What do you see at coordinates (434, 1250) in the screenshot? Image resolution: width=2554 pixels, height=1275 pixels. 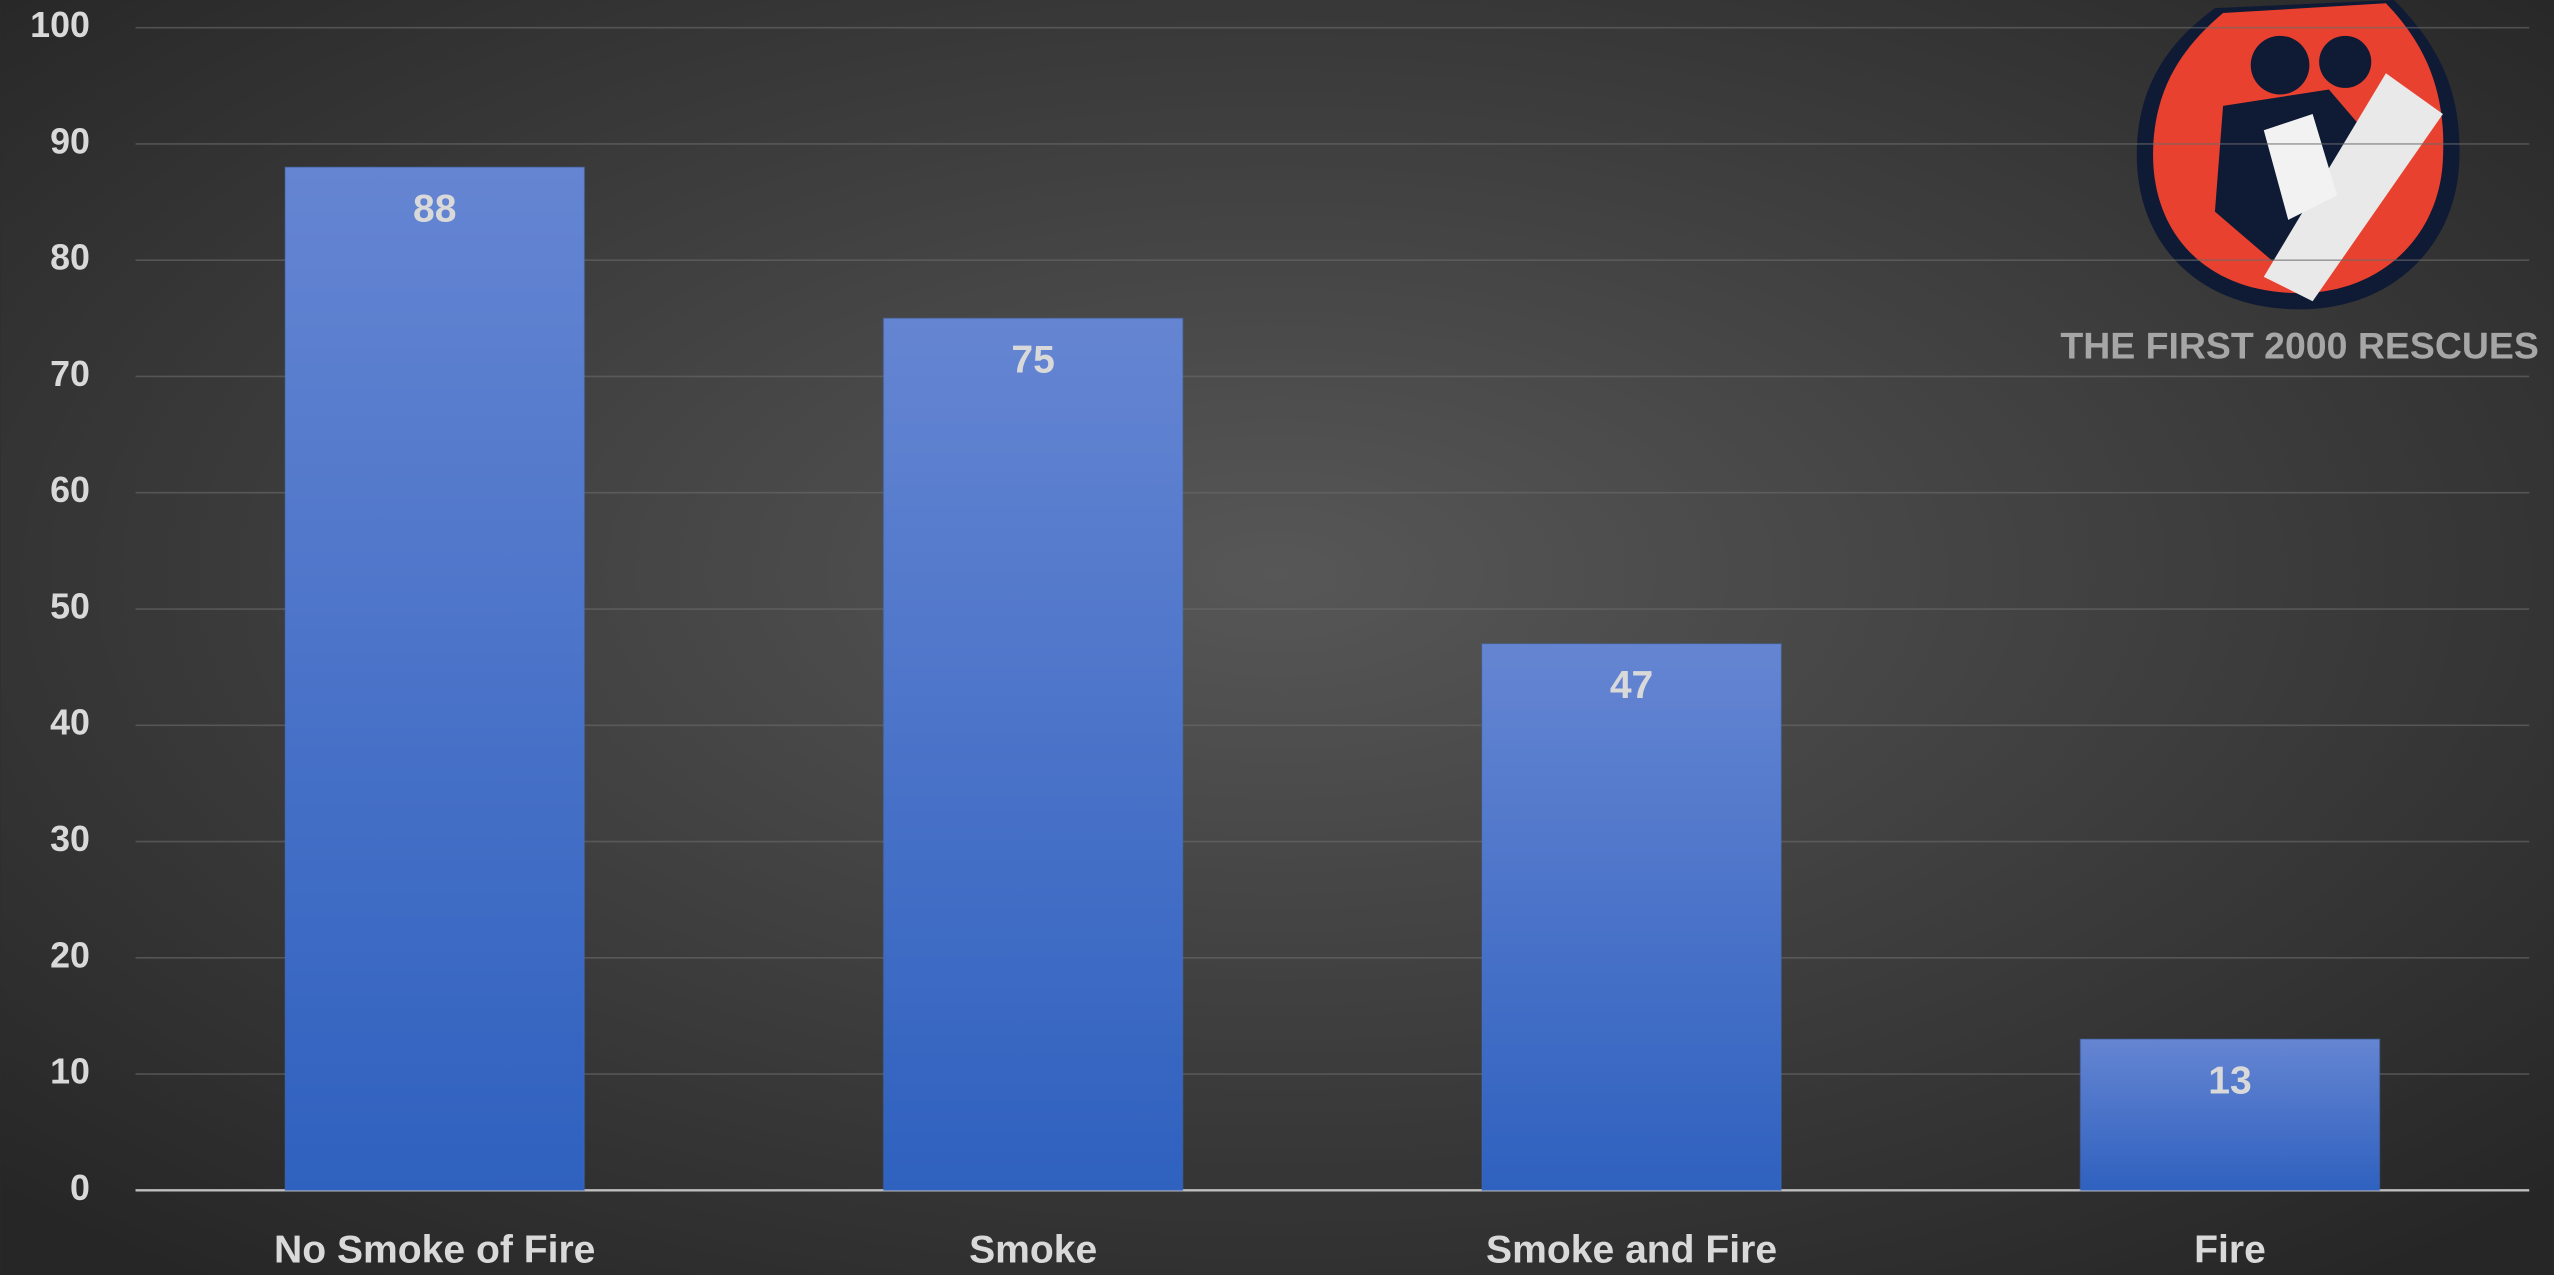 I see `x-tick-label: No Smoke of Fire` at bounding box center [434, 1250].